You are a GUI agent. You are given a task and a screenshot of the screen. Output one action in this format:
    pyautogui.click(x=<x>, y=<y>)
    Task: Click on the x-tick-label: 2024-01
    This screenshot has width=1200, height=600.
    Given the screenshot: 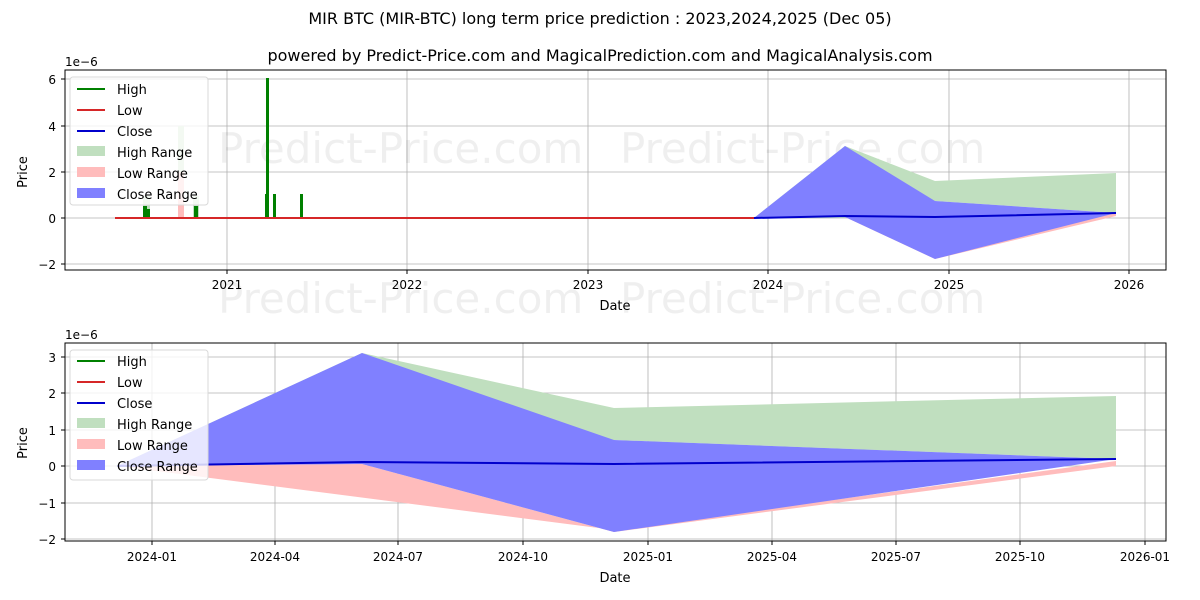 What is the action you would take?
    pyautogui.click(x=152, y=557)
    